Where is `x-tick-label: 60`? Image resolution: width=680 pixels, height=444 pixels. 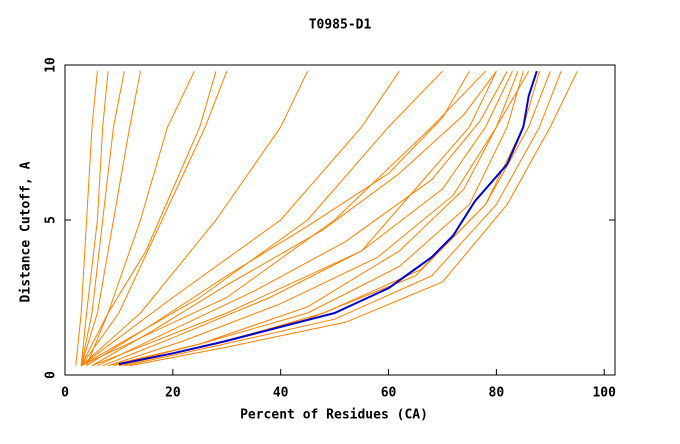
x-tick-label: 60 is located at coordinates (389, 393).